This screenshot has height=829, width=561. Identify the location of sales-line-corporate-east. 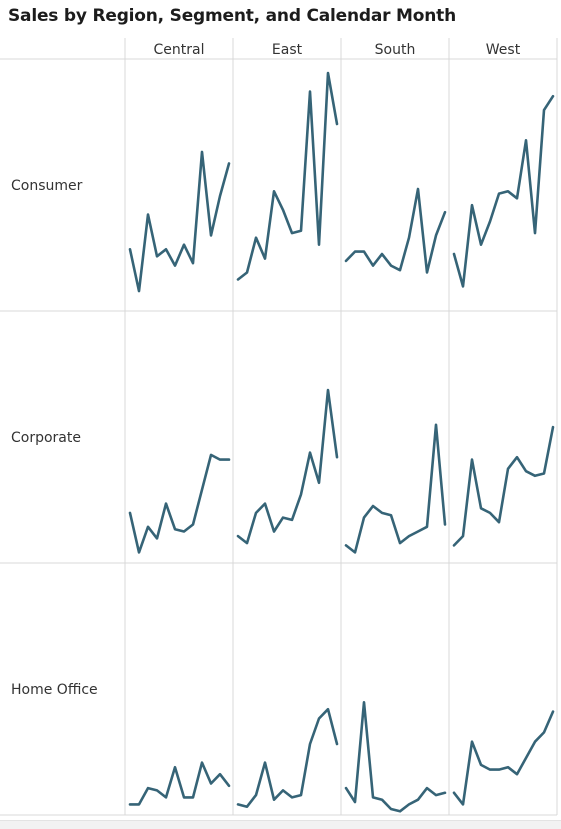
(287, 466).